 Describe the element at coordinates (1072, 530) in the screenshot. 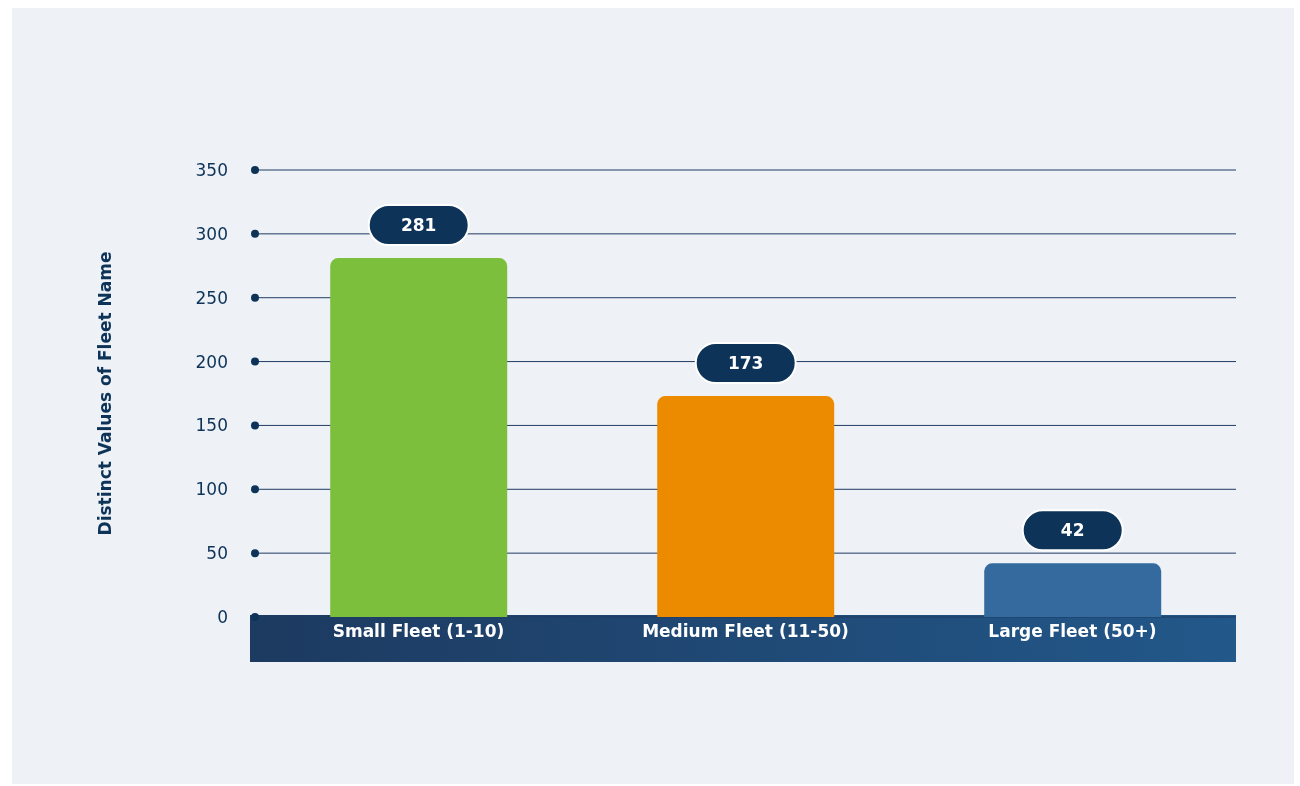

I see `data-label: 42` at that location.